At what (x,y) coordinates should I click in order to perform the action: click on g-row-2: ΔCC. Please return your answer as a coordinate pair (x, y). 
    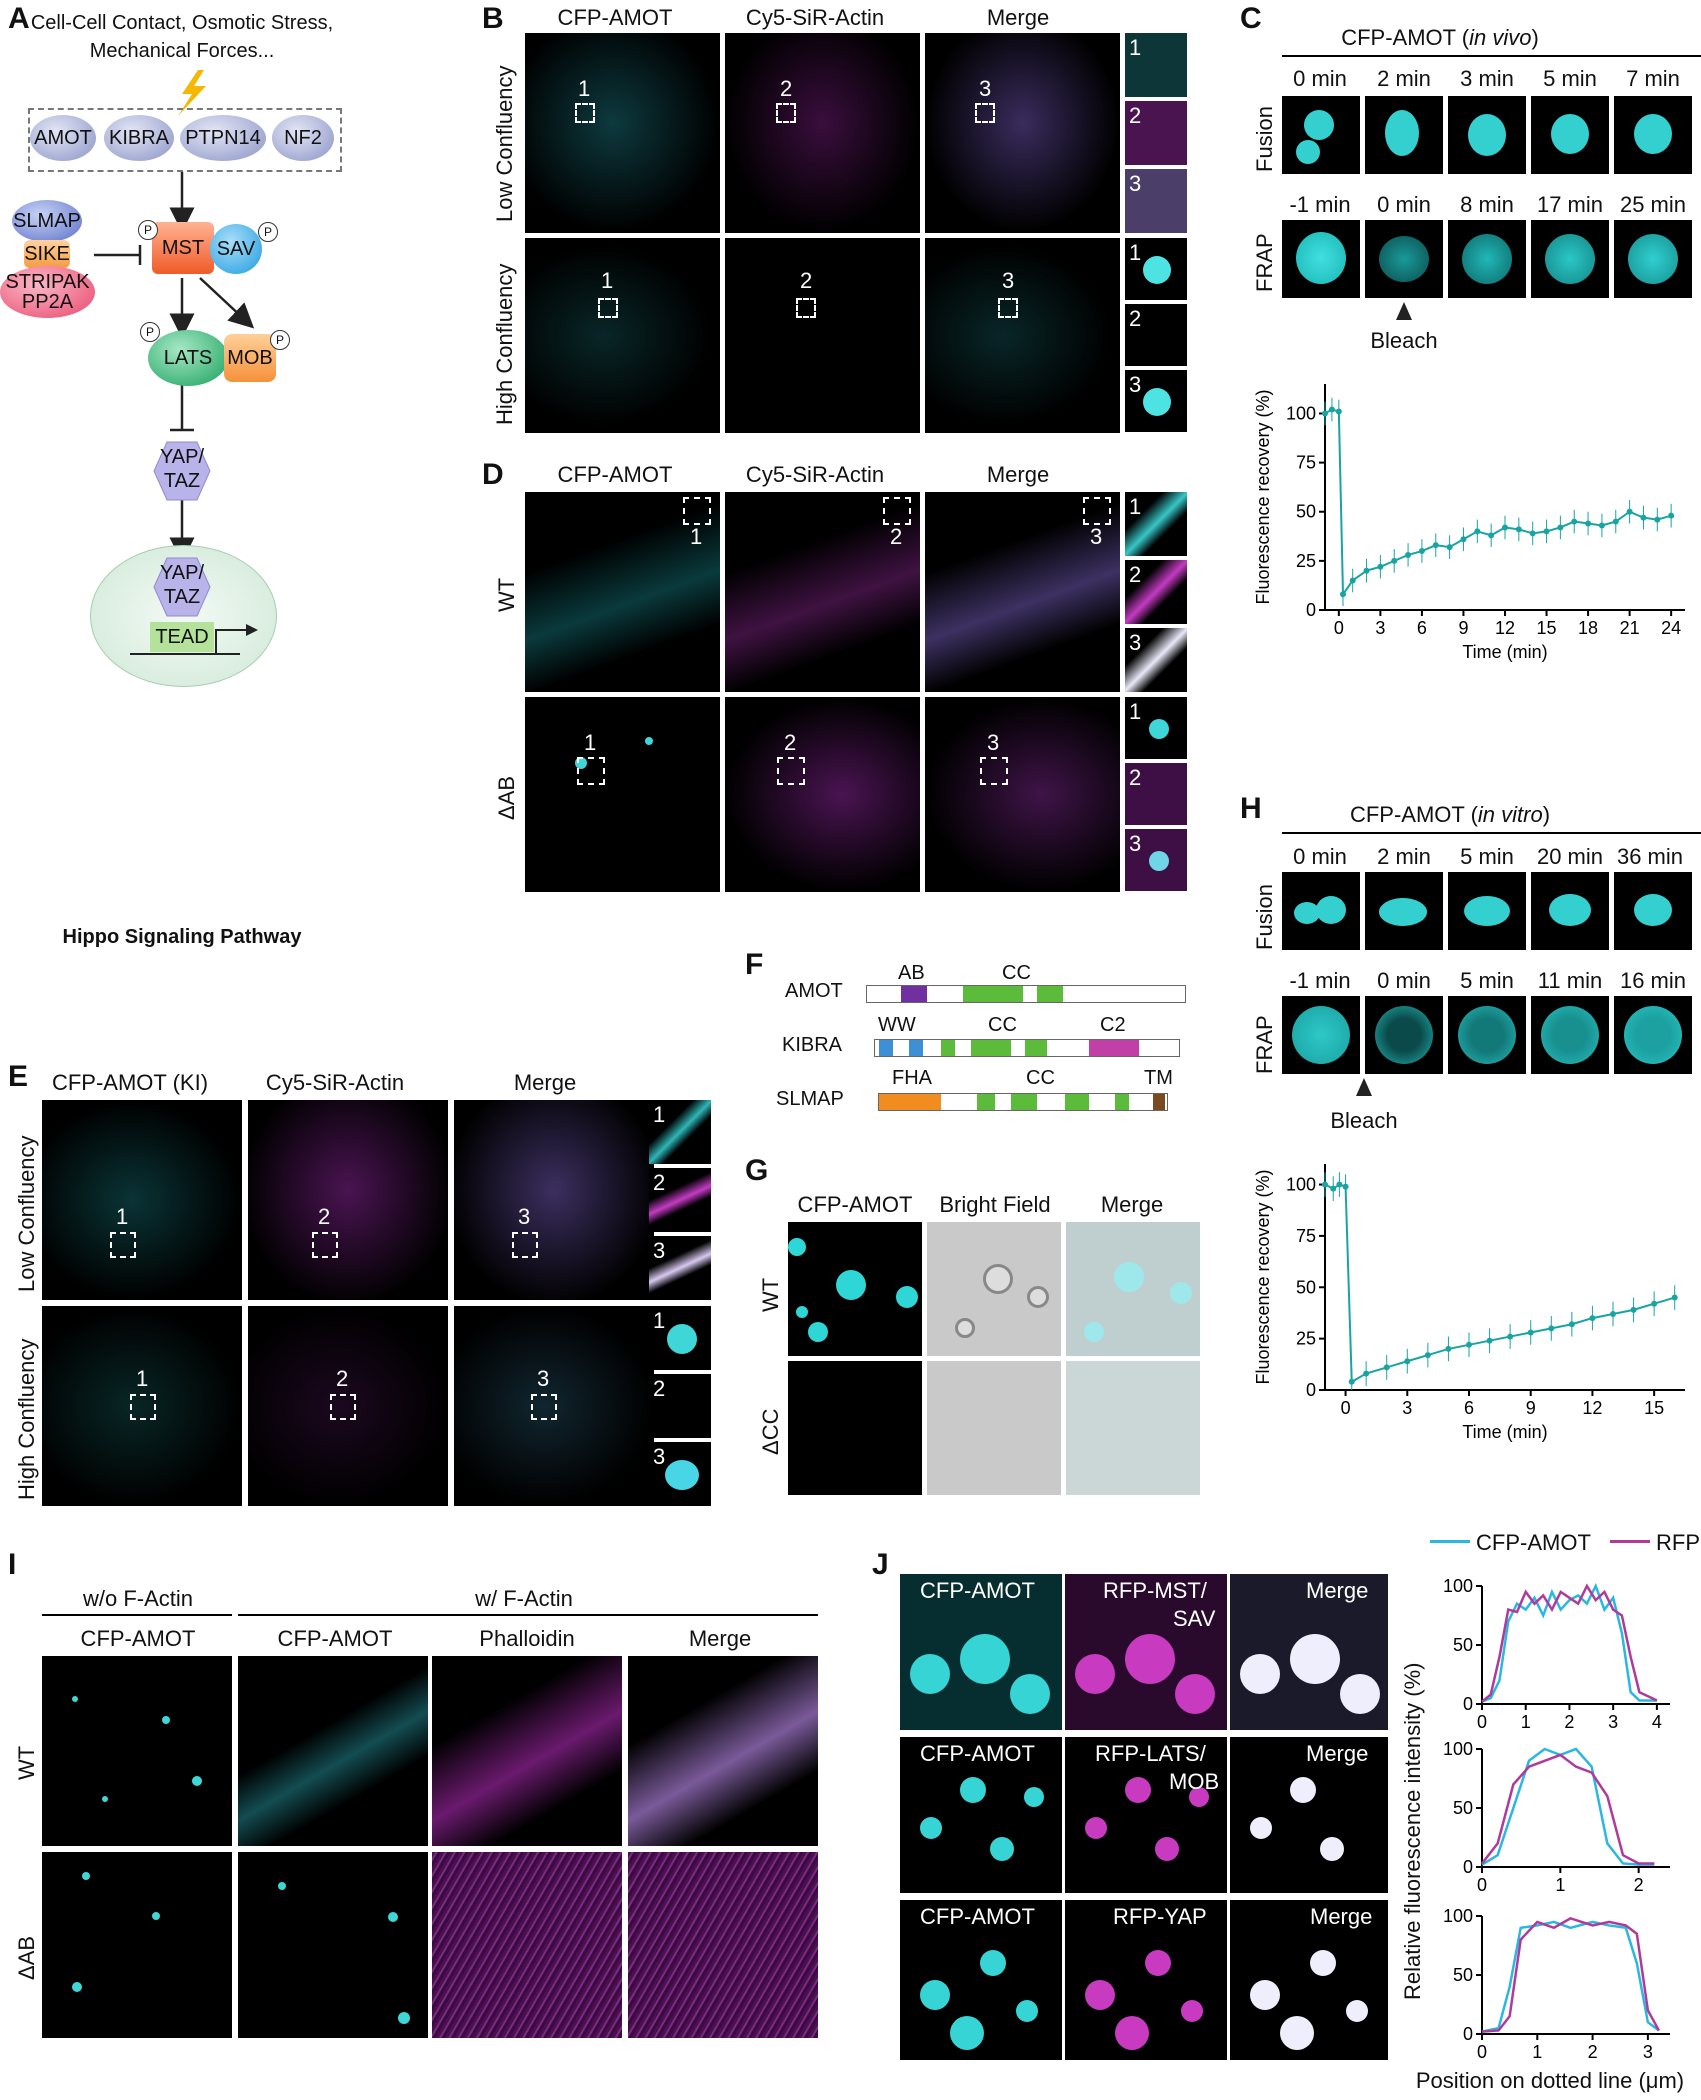
    Looking at the image, I should click on (770, 1431).